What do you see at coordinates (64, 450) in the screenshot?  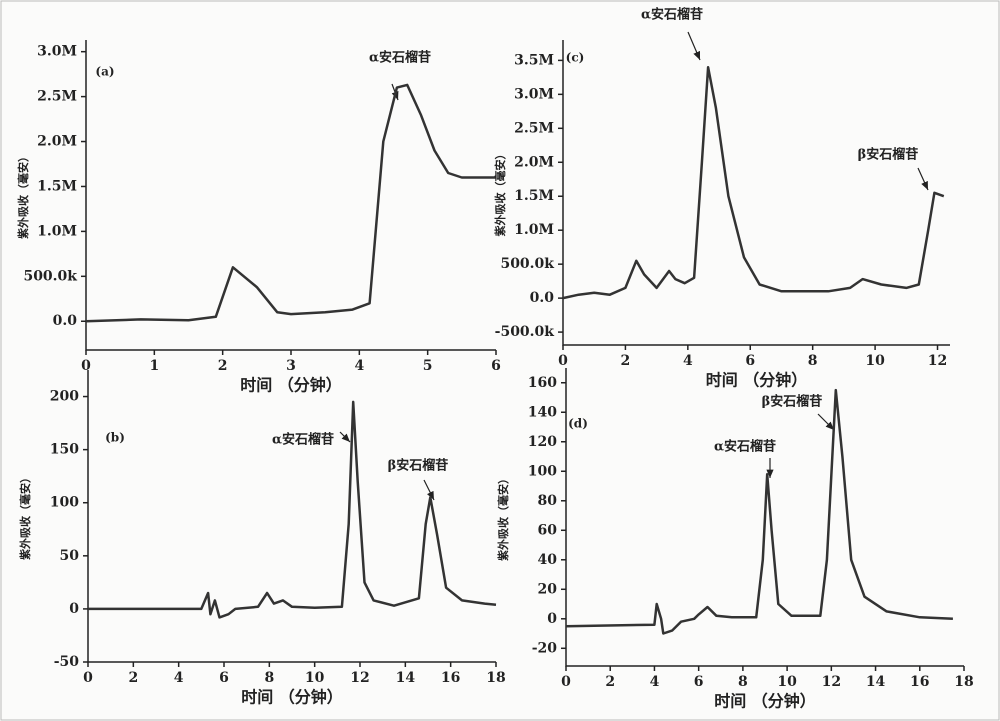 I see `y-tick-label: 150` at bounding box center [64, 450].